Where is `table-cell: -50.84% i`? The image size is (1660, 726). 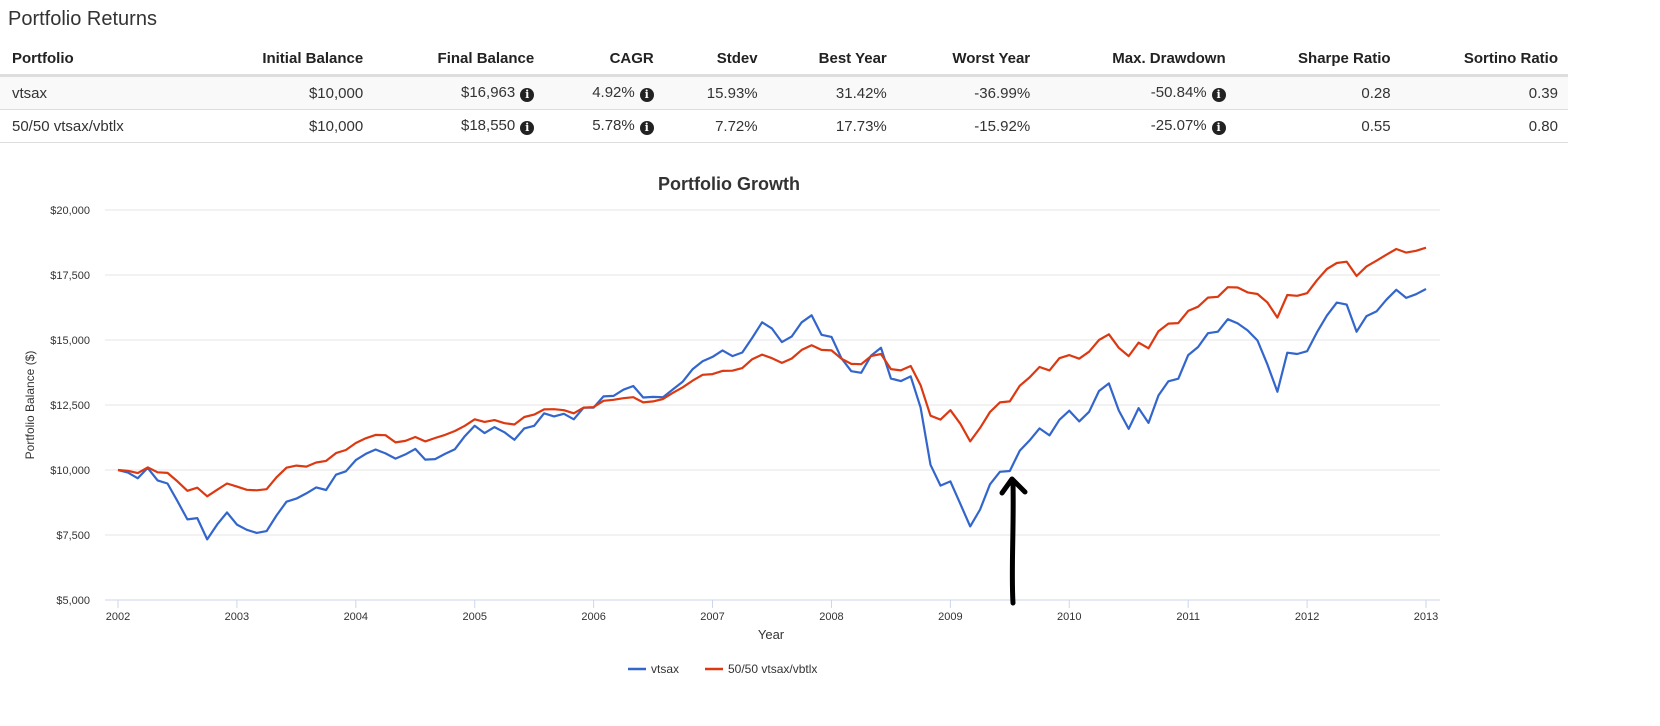 table-cell: -50.84% i is located at coordinates (1138, 92).